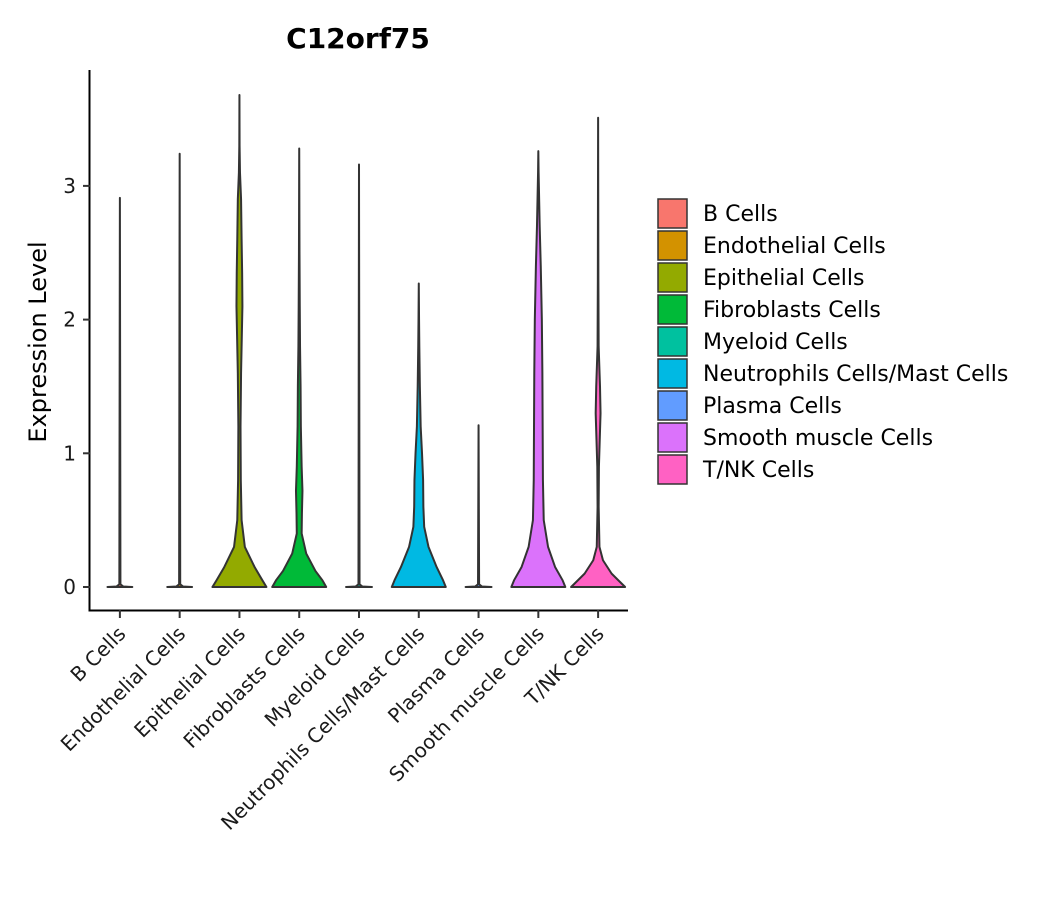  What do you see at coordinates (69, 587) in the screenshot?
I see `y-tick-label: 0` at bounding box center [69, 587].